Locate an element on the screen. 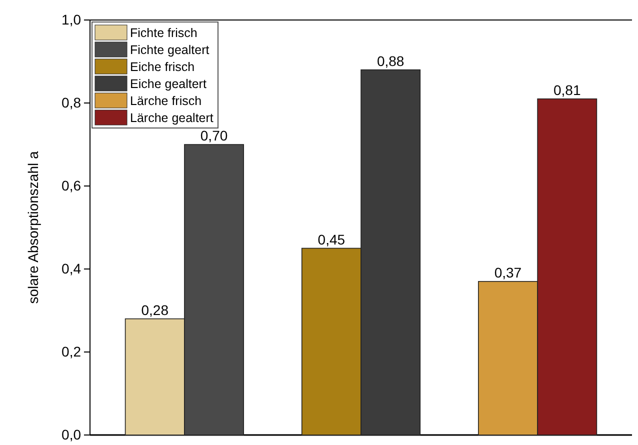  y-tick-label: 0,6 is located at coordinates (72, 185).